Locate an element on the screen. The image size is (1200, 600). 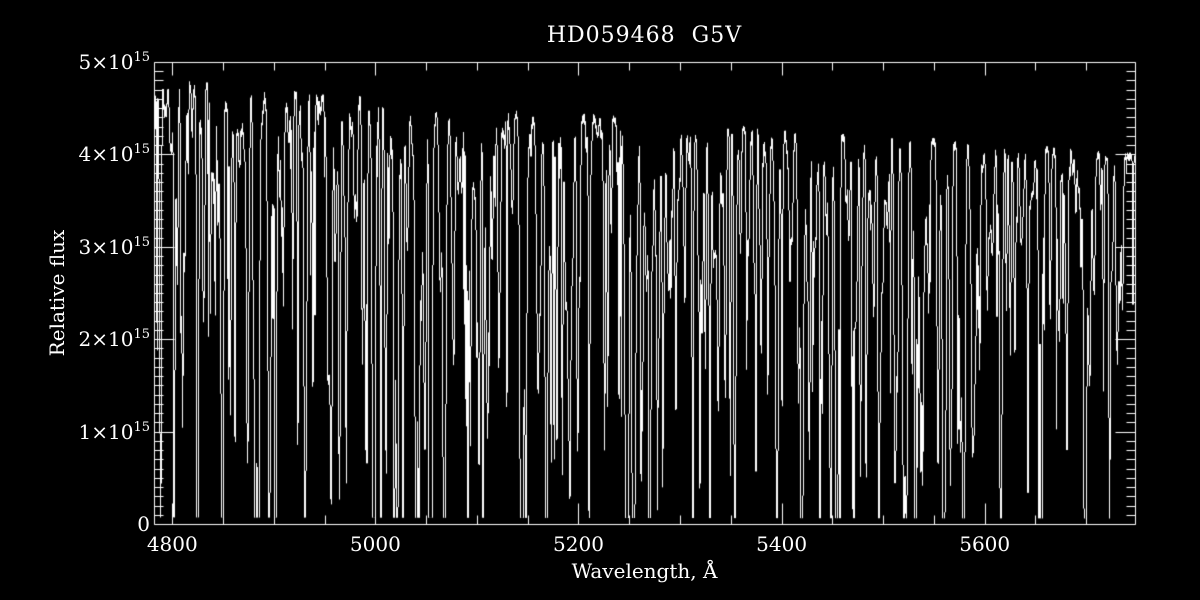
chart-title: HD059468 G5V is located at coordinates (644, 35).